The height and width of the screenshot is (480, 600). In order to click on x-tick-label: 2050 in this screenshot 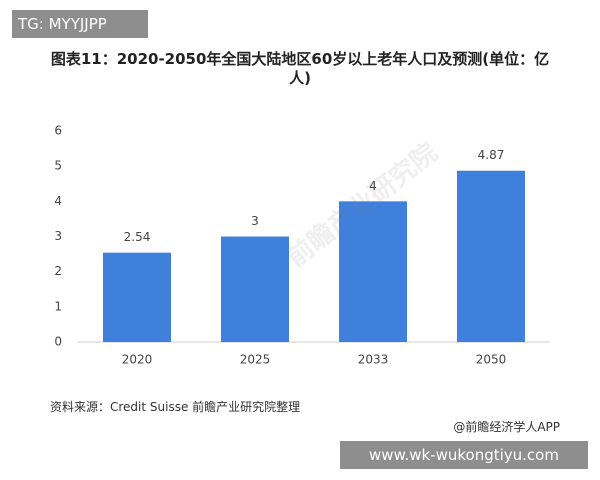, I will do `click(491, 360)`.